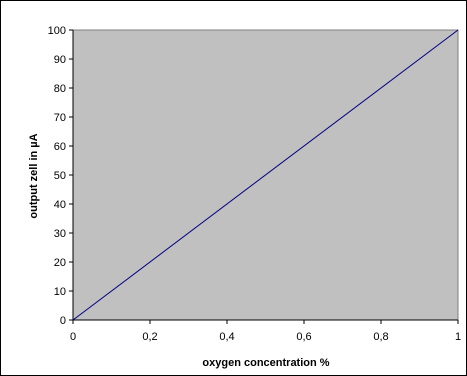 This screenshot has height=376, width=467. I want to click on y-tick-label: 30, so click(60, 234).